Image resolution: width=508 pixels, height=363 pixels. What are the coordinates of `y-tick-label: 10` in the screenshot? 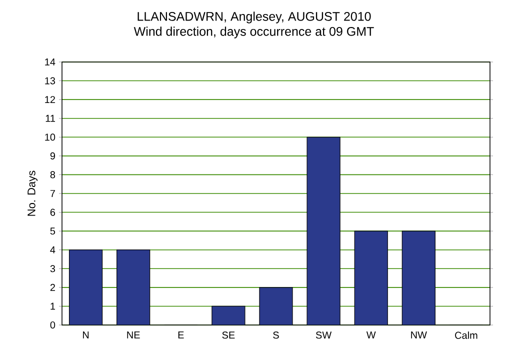 It's located at (50, 137).